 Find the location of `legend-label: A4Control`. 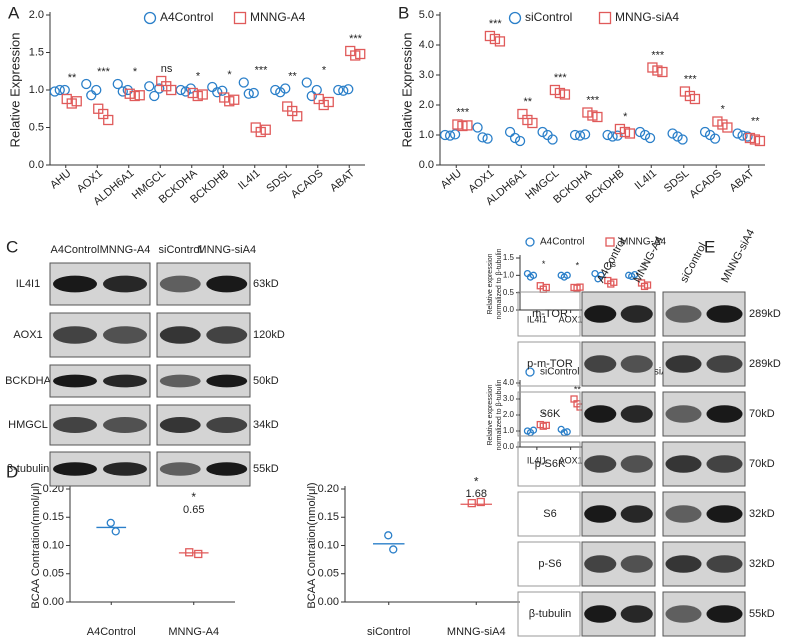

legend-label: A4Control is located at coordinates (562, 242).